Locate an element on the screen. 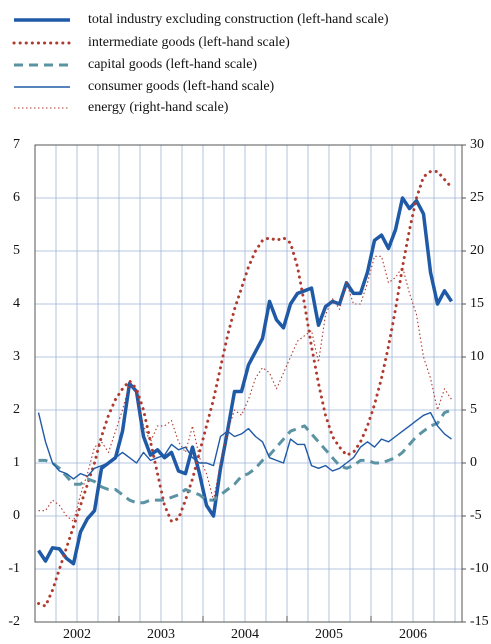 Image resolution: width=491 pixels, height=644 pixels. y2-tick-label: 15 is located at coordinates (477, 303).